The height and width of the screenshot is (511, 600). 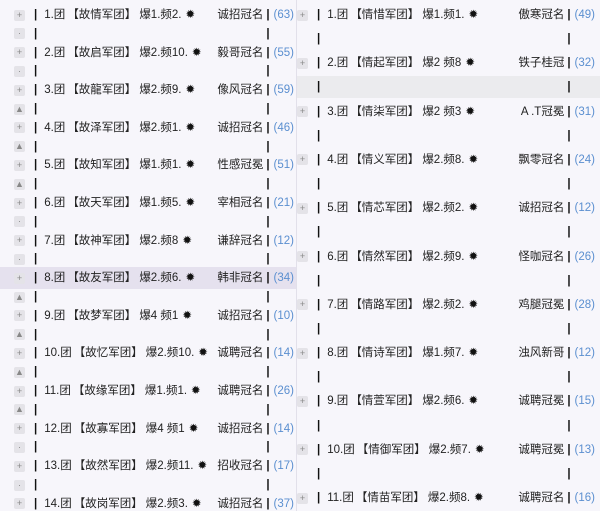 What do you see at coordinates (283, 503) in the screenshot?
I see `member-count: (37)` at bounding box center [283, 503].